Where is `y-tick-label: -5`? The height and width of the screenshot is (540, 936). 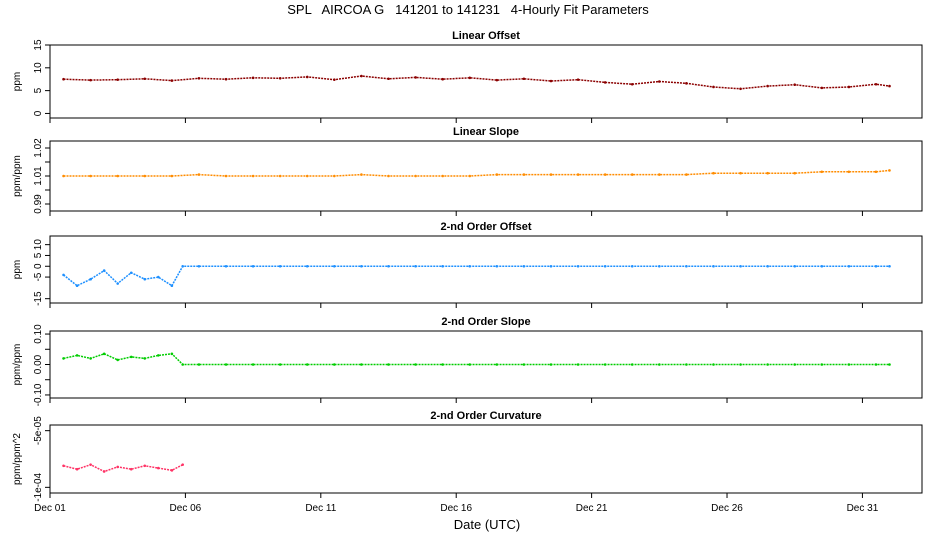 y-tick-label: -5 is located at coordinates (38, 276).